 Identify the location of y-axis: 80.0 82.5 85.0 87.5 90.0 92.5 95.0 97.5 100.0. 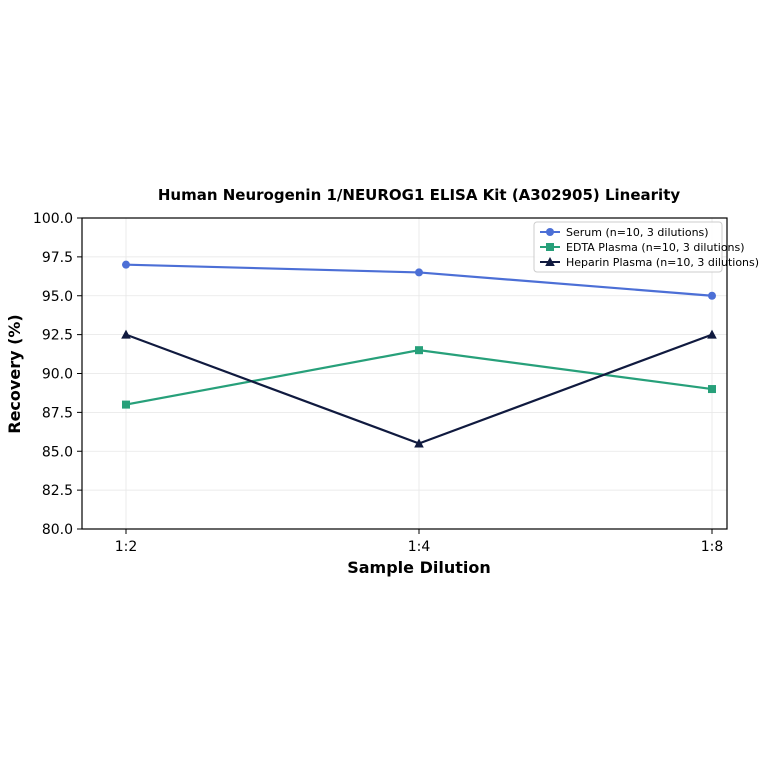
(57, 374).